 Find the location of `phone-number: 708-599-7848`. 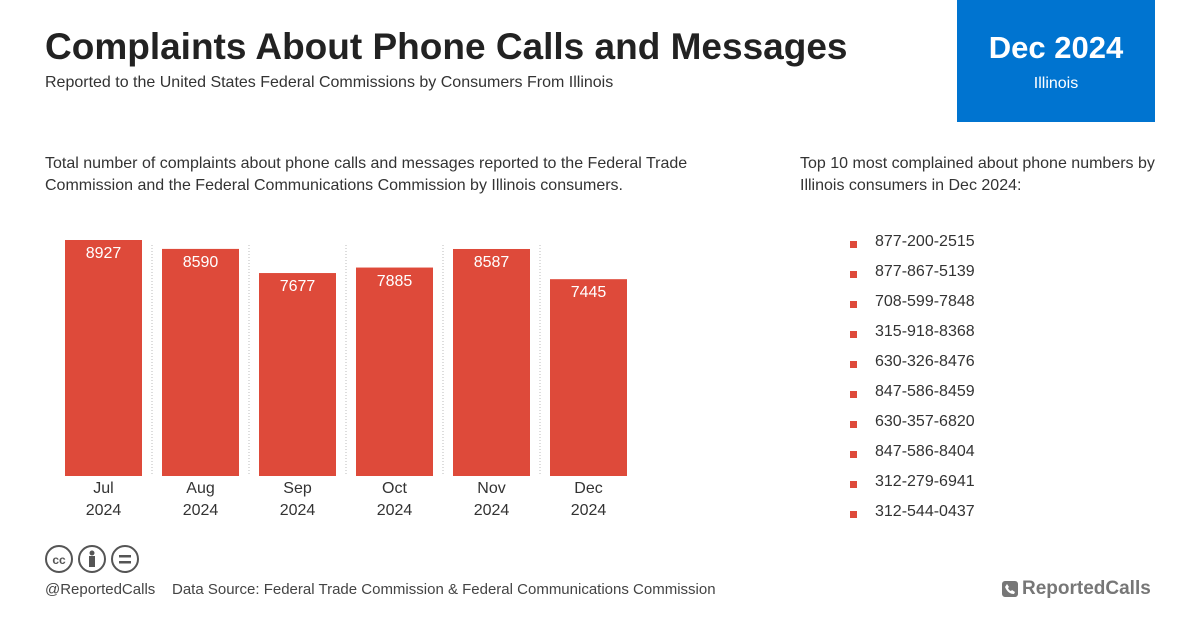

phone-number: 708-599-7848 is located at coordinates (925, 301).